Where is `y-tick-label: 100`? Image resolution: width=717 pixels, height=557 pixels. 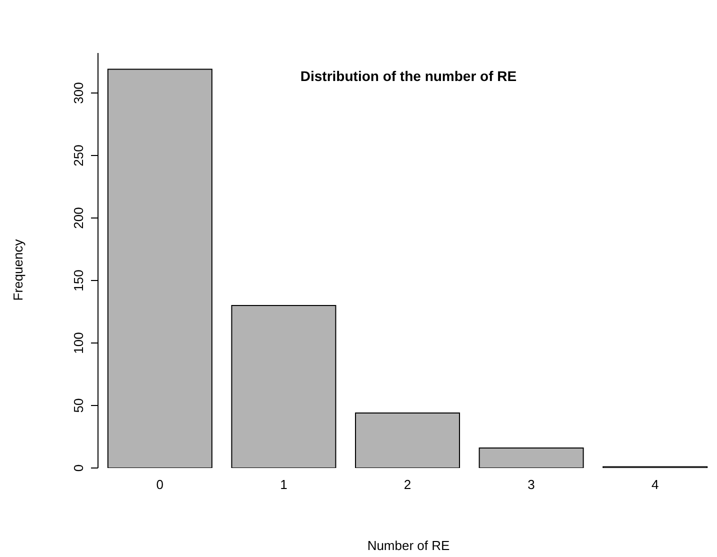 y-tick-label: 100 is located at coordinates (78, 343).